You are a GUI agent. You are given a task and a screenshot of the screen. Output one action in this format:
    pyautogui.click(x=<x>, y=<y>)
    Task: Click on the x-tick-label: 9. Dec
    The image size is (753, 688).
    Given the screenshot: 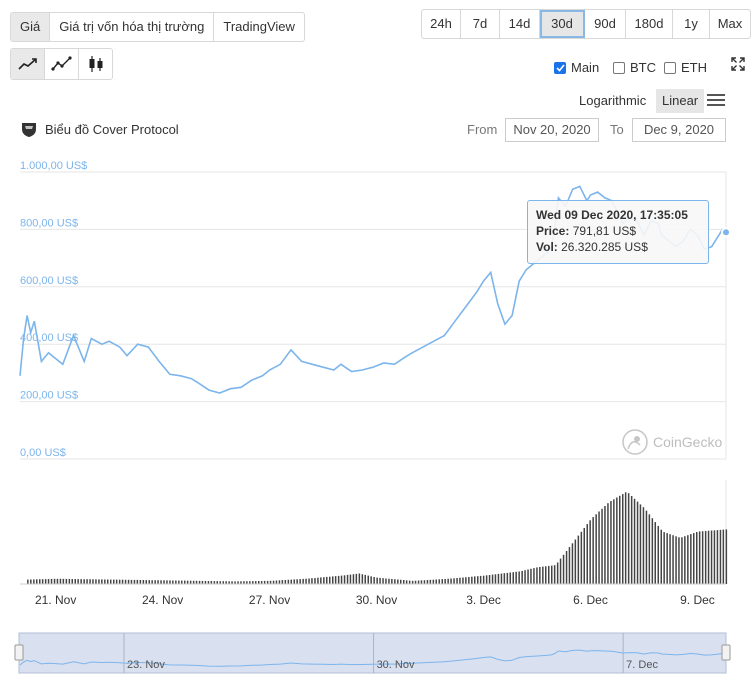 What is the action you would take?
    pyautogui.click(x=697, y=600)
    